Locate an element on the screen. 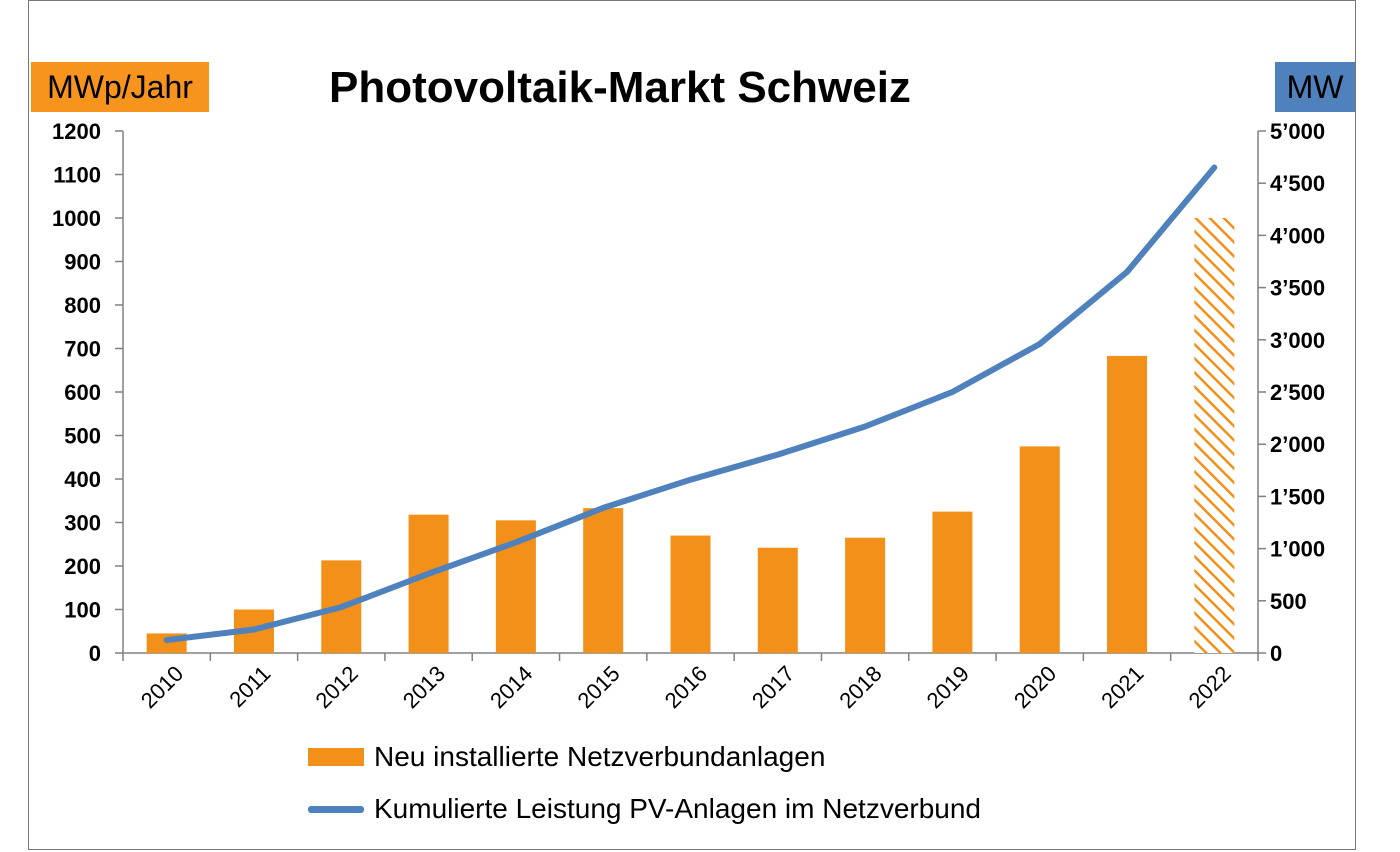  right-tick-label: 4’000 is located at coordinates (1297, 235).